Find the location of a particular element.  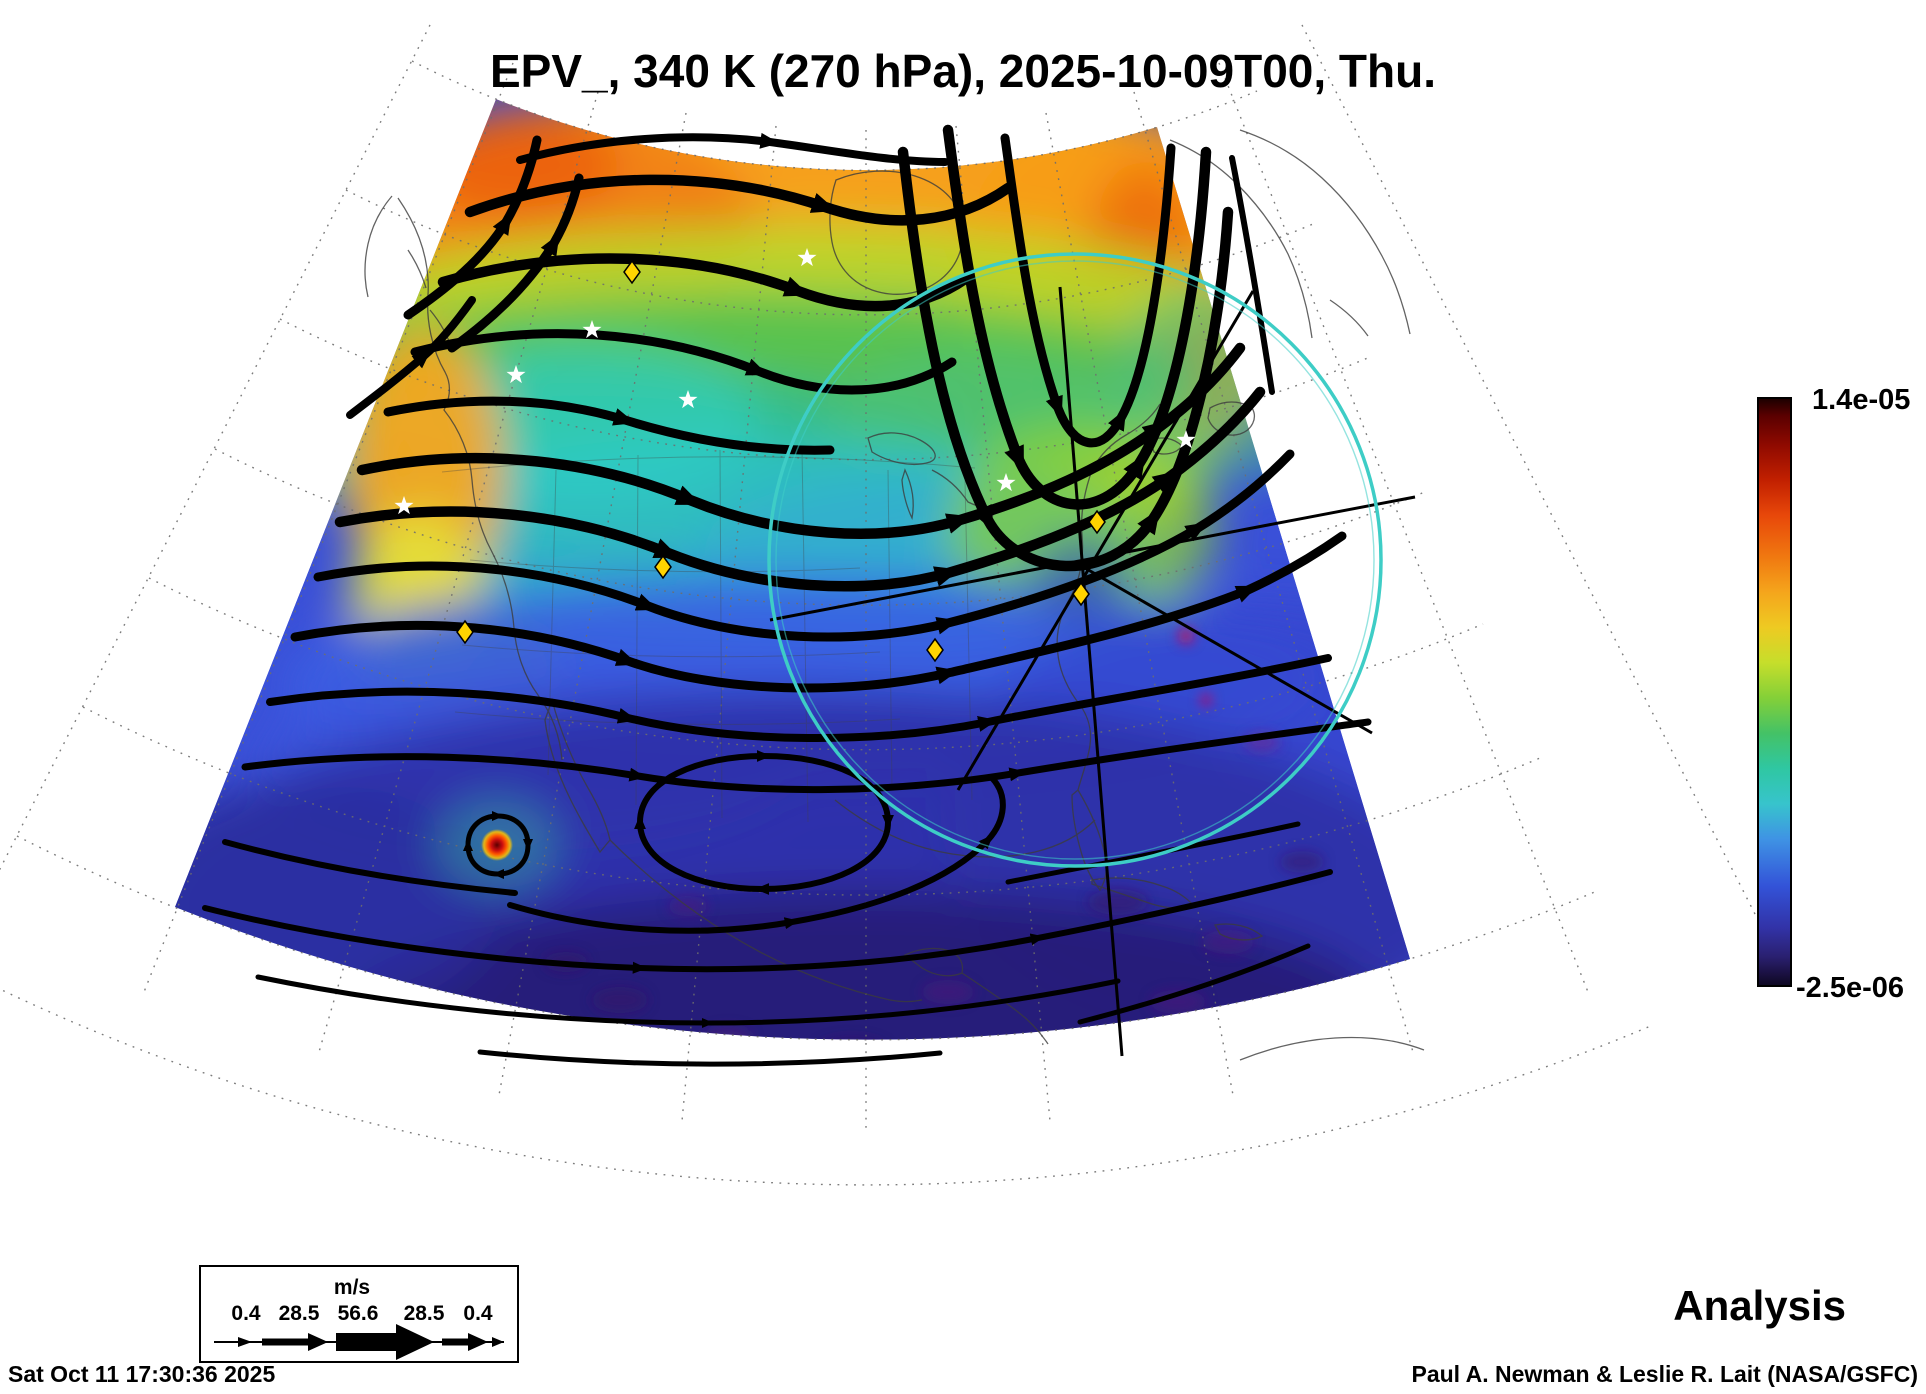

colorbar-gradient is located at coordinates (1774, 692).